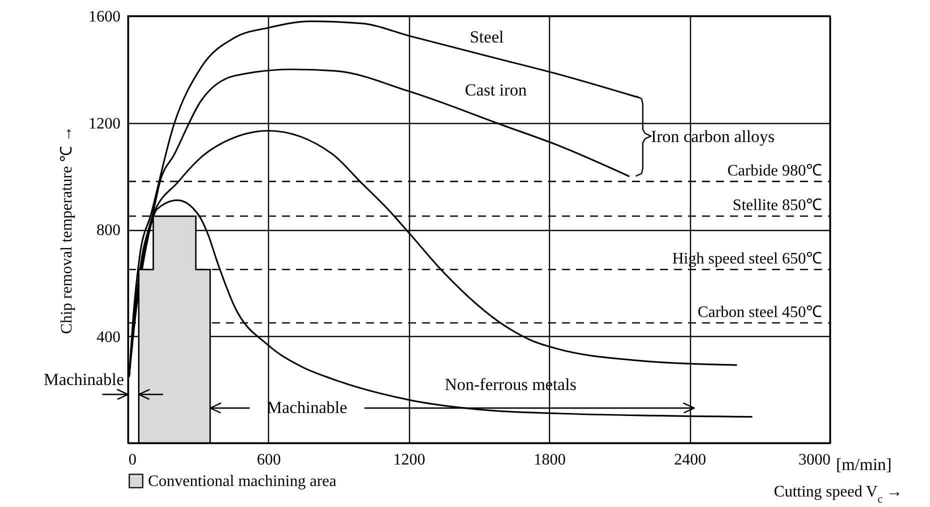 The height and width of the screenshot is (507, 930). Describe the element at coordinates (690, 460) in the screenshot. I see `x-tick-label: 2400` at that location.